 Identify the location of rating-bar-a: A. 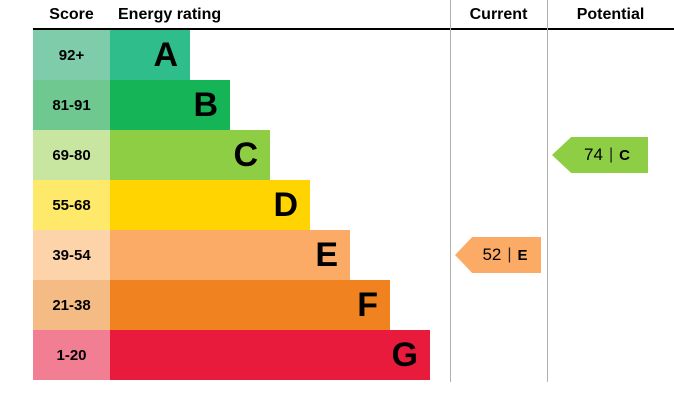
(150, 55).